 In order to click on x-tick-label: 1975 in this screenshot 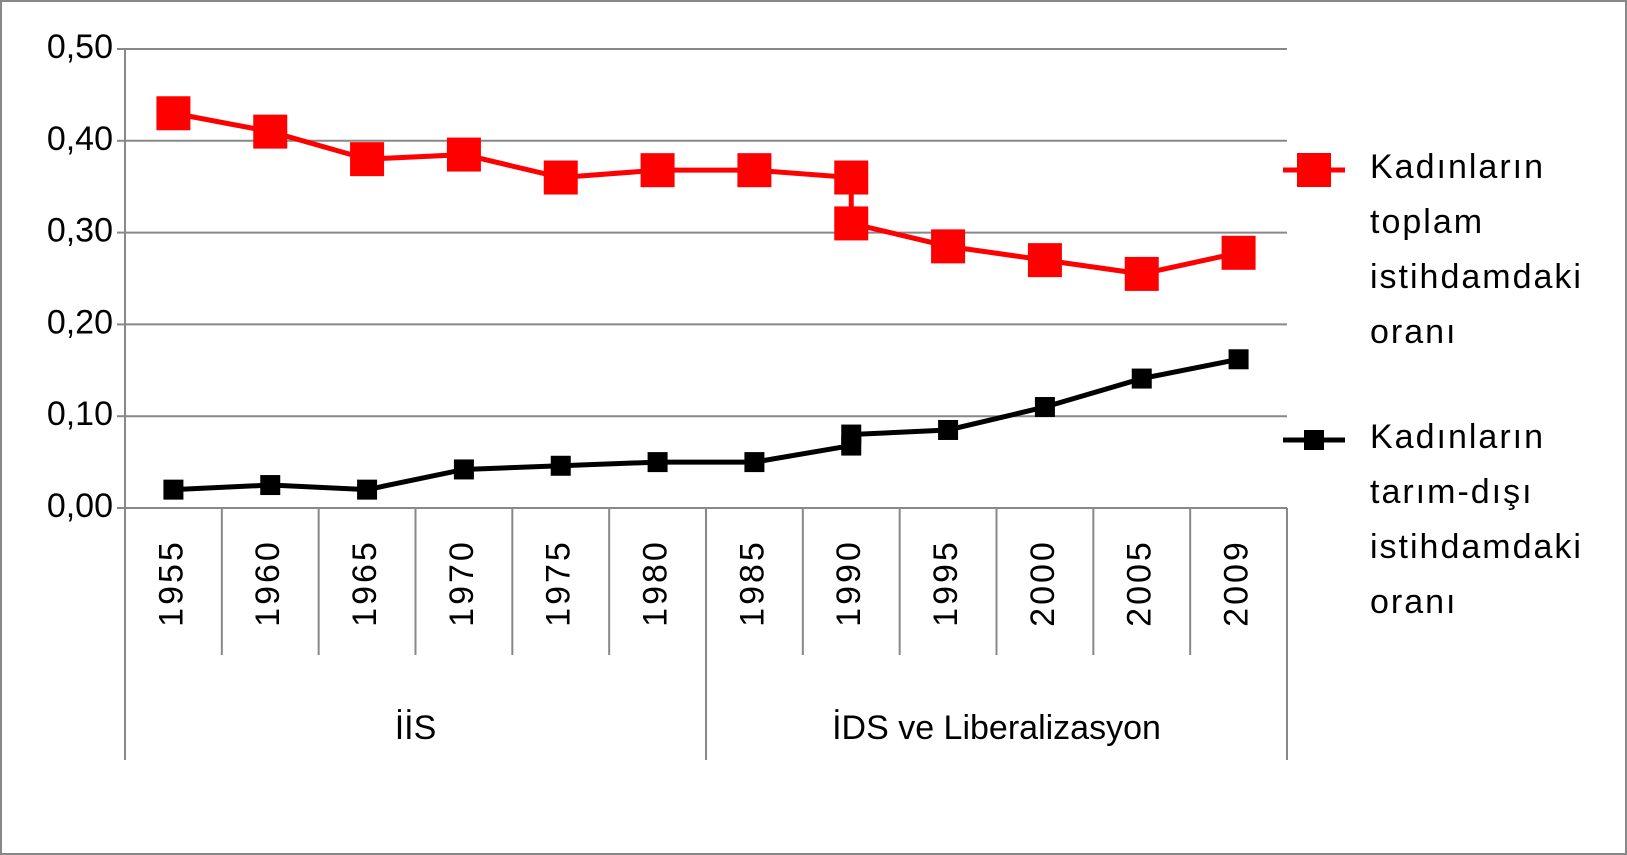, I will do `click(559, 583)`.